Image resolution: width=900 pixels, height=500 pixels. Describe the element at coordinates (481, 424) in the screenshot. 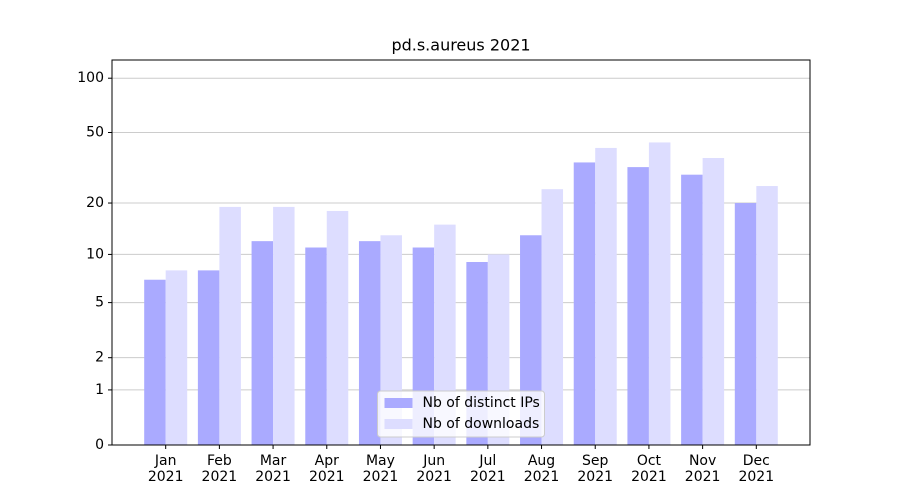

I see `legend-label: Nb of downloads` at that location.